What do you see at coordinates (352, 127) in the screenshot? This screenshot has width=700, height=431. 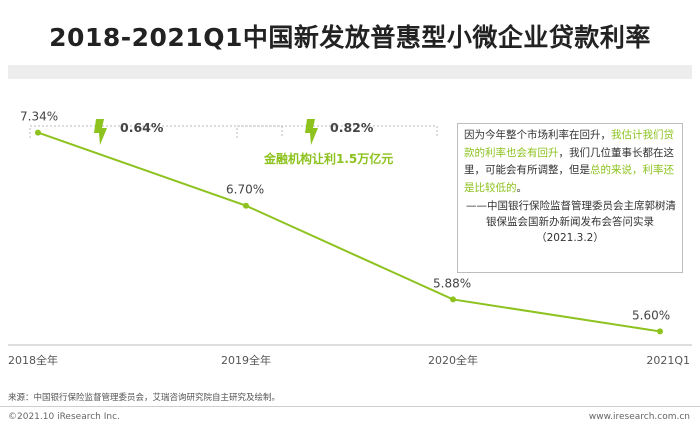 I see `delta-label-2: 0.82%` at bounding box center [352, 127].